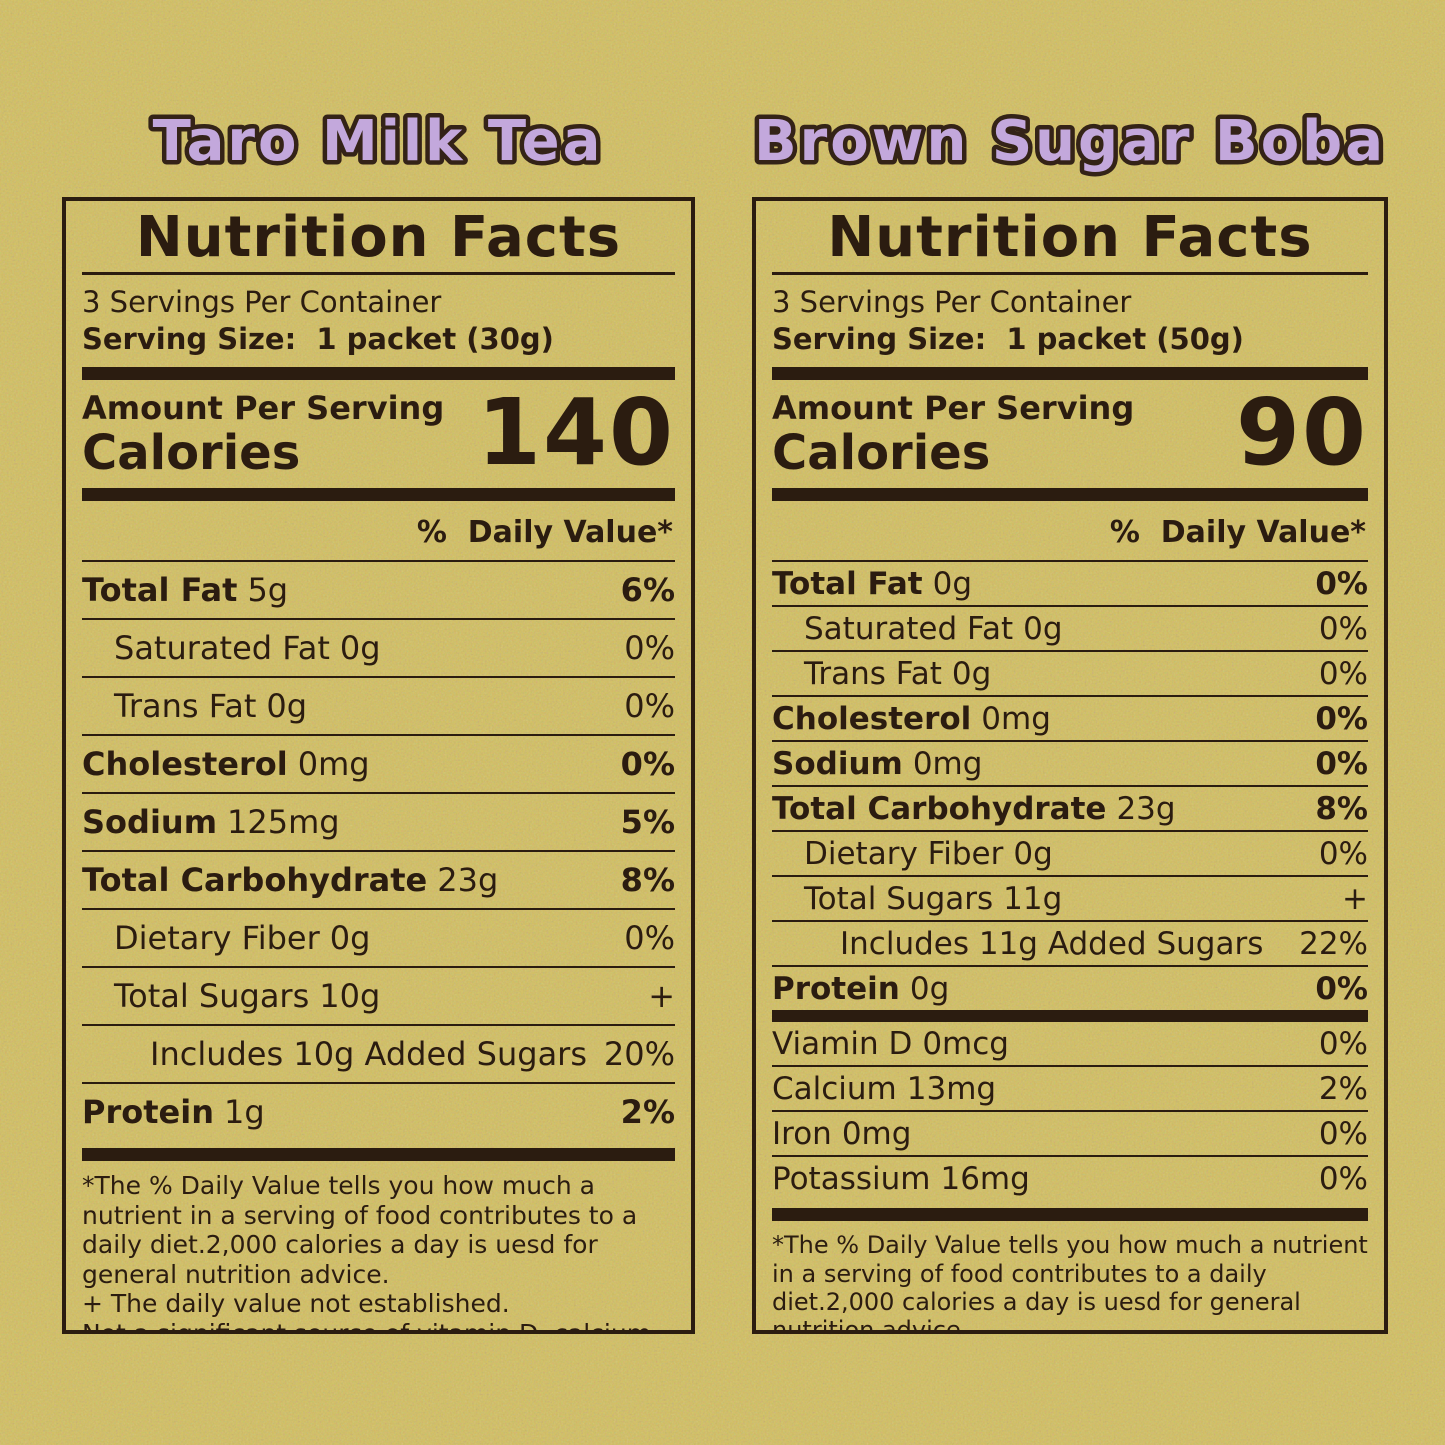 The image size is (1445, 1445). What do you see at coordinates (1052, 943) in the screenshot?
I see `nutrient-name: Includes 11g Added Sugars` at bounding box center [1052, 943].